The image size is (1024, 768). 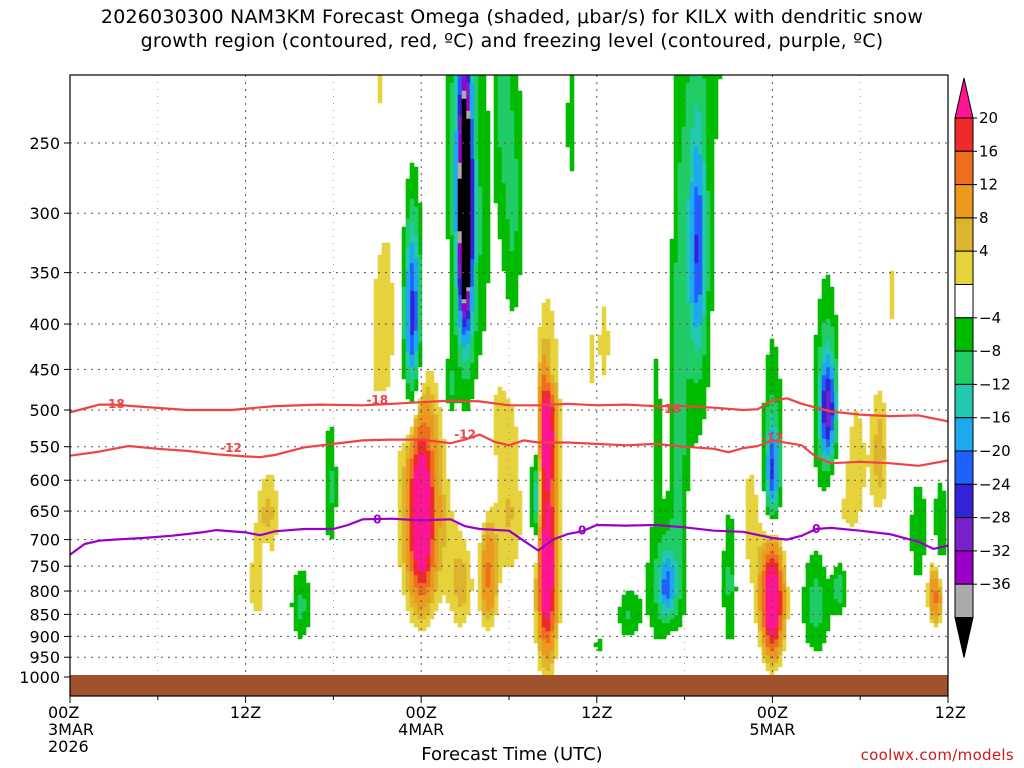 What do you see at coordinates (44, 213) in the screenshot?
I see `y-tick-label: 300` at bounding box center [44, 213].